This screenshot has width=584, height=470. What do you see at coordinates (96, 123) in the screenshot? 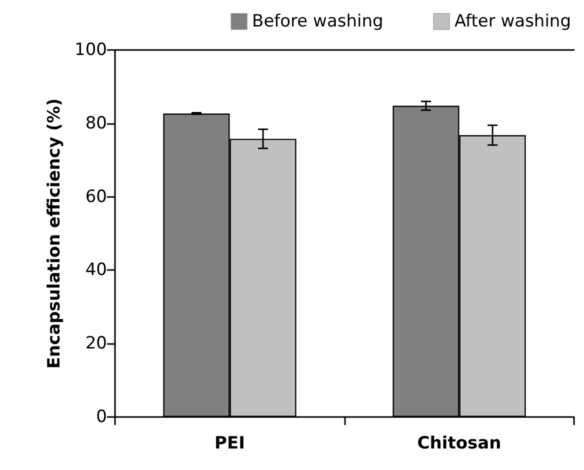
I see `y-tick-label: 80` at bounding box center [96, 123].